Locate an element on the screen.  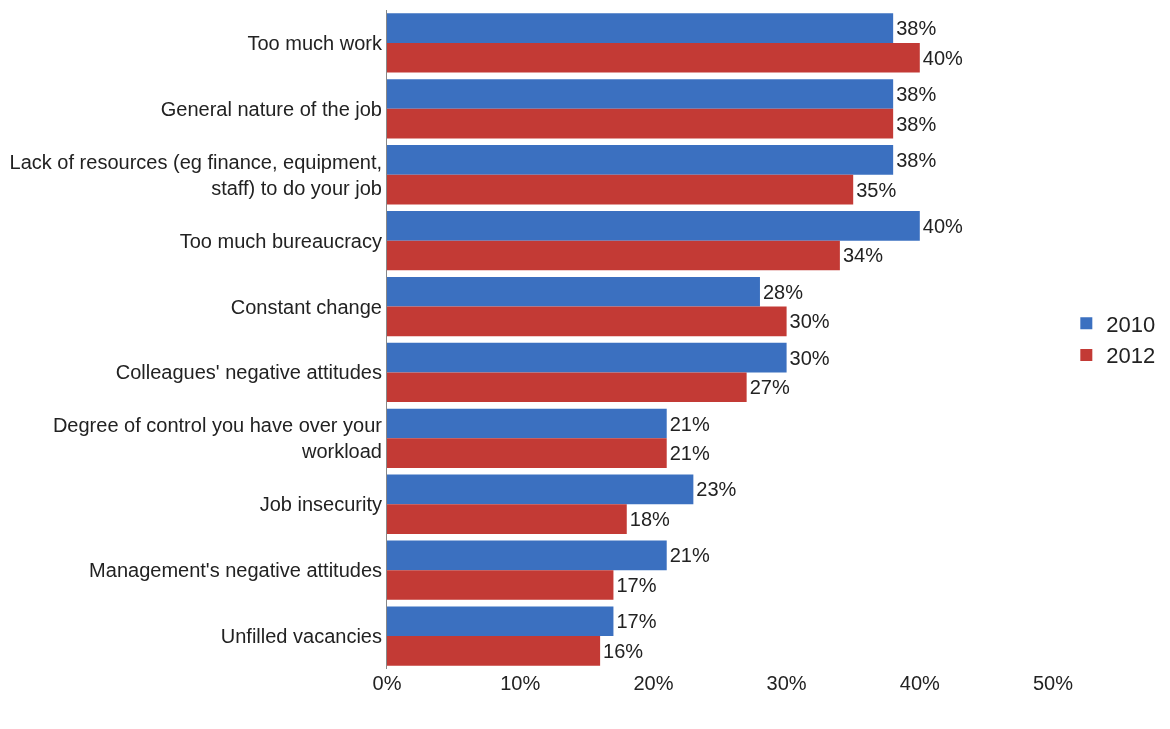
x-tick-label: 0% is located at coordinates (387, 683).